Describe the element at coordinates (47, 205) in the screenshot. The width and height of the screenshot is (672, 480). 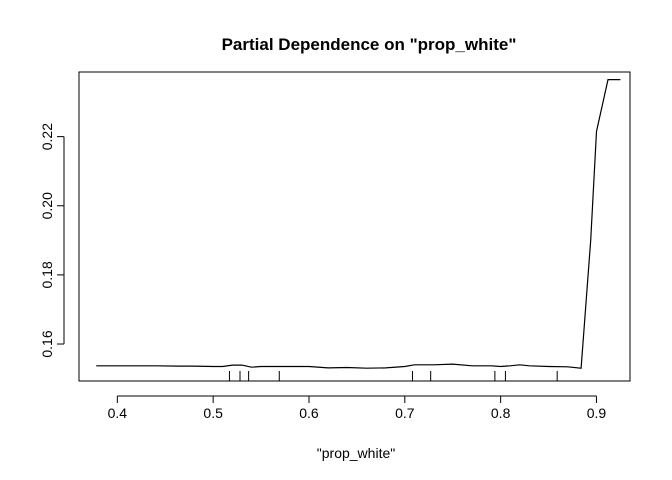
I see `y-tick-label: 0.20` at that location.